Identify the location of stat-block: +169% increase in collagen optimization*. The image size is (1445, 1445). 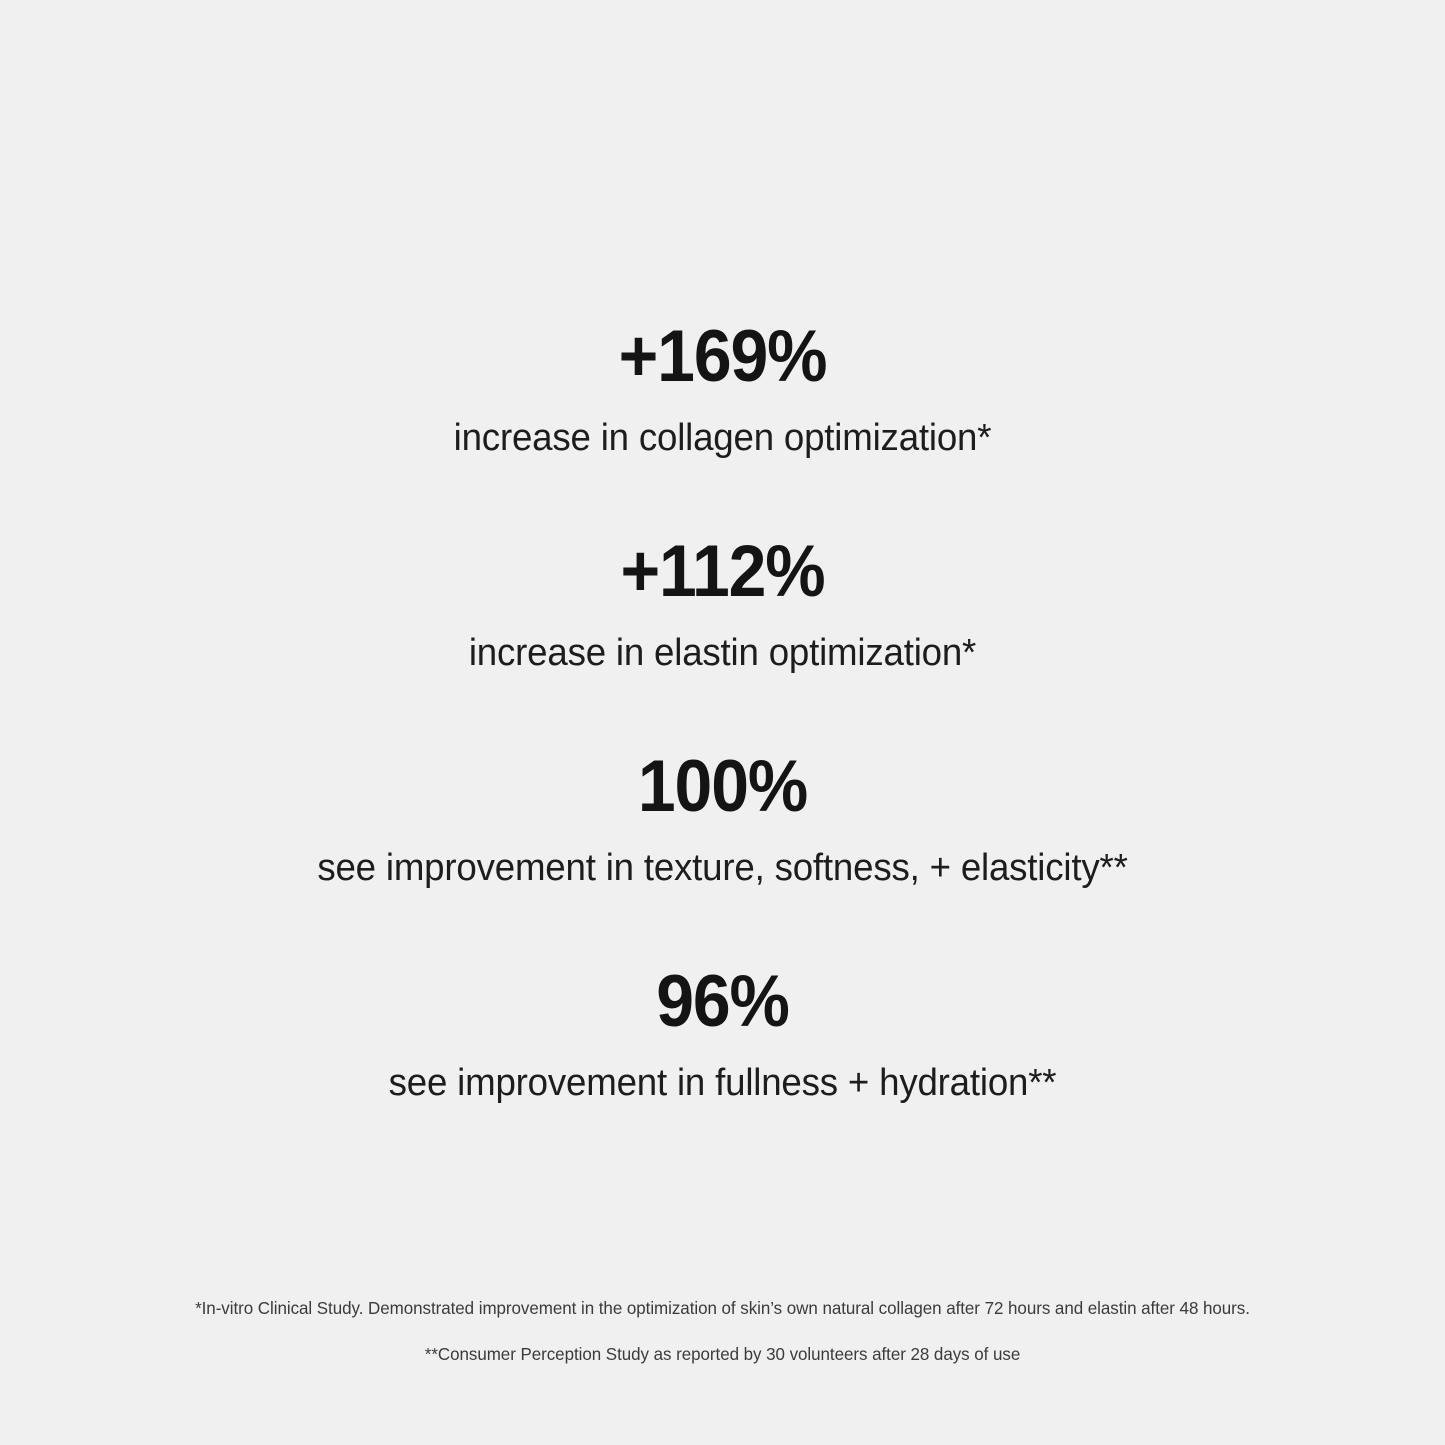
(722, 425).